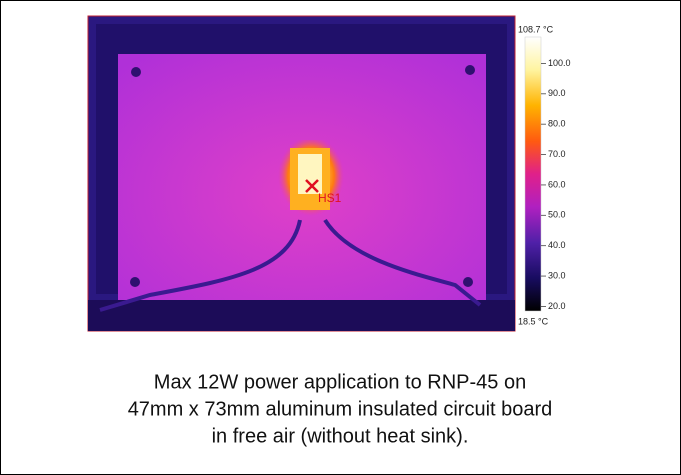 The width and height of the screenshot is (681, 475). What do you see at coordinates (340, 436) in the screenshot?
I see `caption-line: in free air (without heat sink).` at bounding box center [340, 436].